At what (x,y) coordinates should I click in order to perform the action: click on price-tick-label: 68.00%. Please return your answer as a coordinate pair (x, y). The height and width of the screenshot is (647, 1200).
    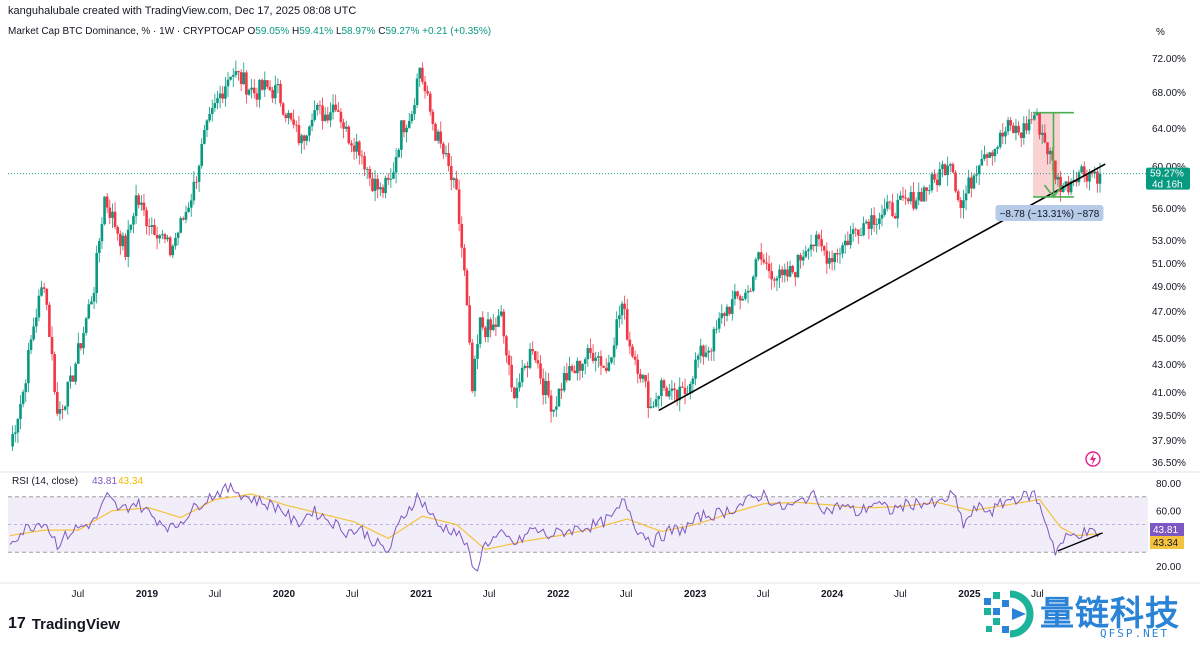
    Looking at the image, I should click on (1169, 93).